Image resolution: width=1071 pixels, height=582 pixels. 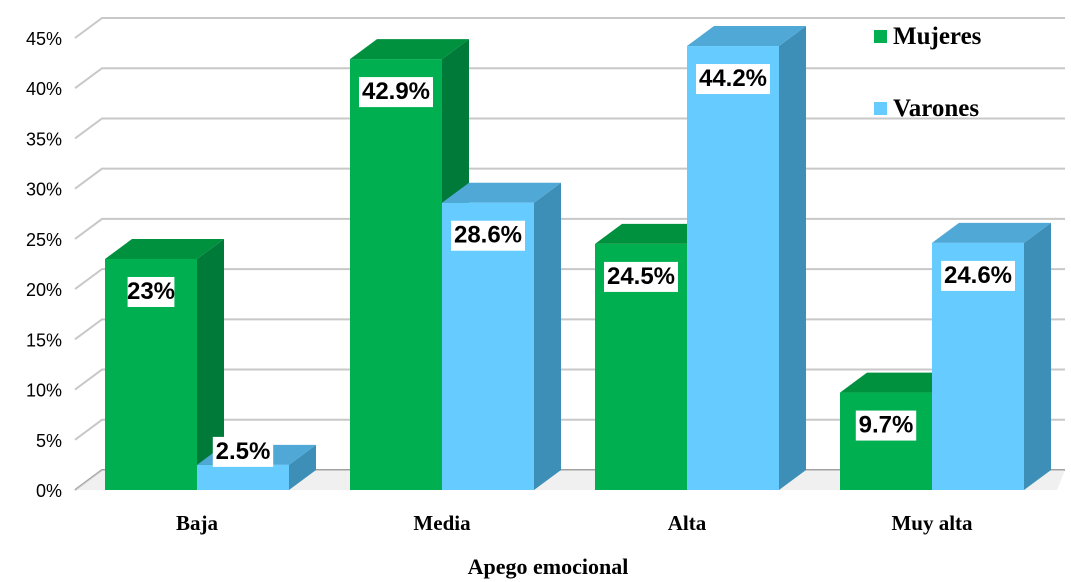 I want to click on bar-mujeres-muy-alta: 9.7%, so click(x=899, y=431).